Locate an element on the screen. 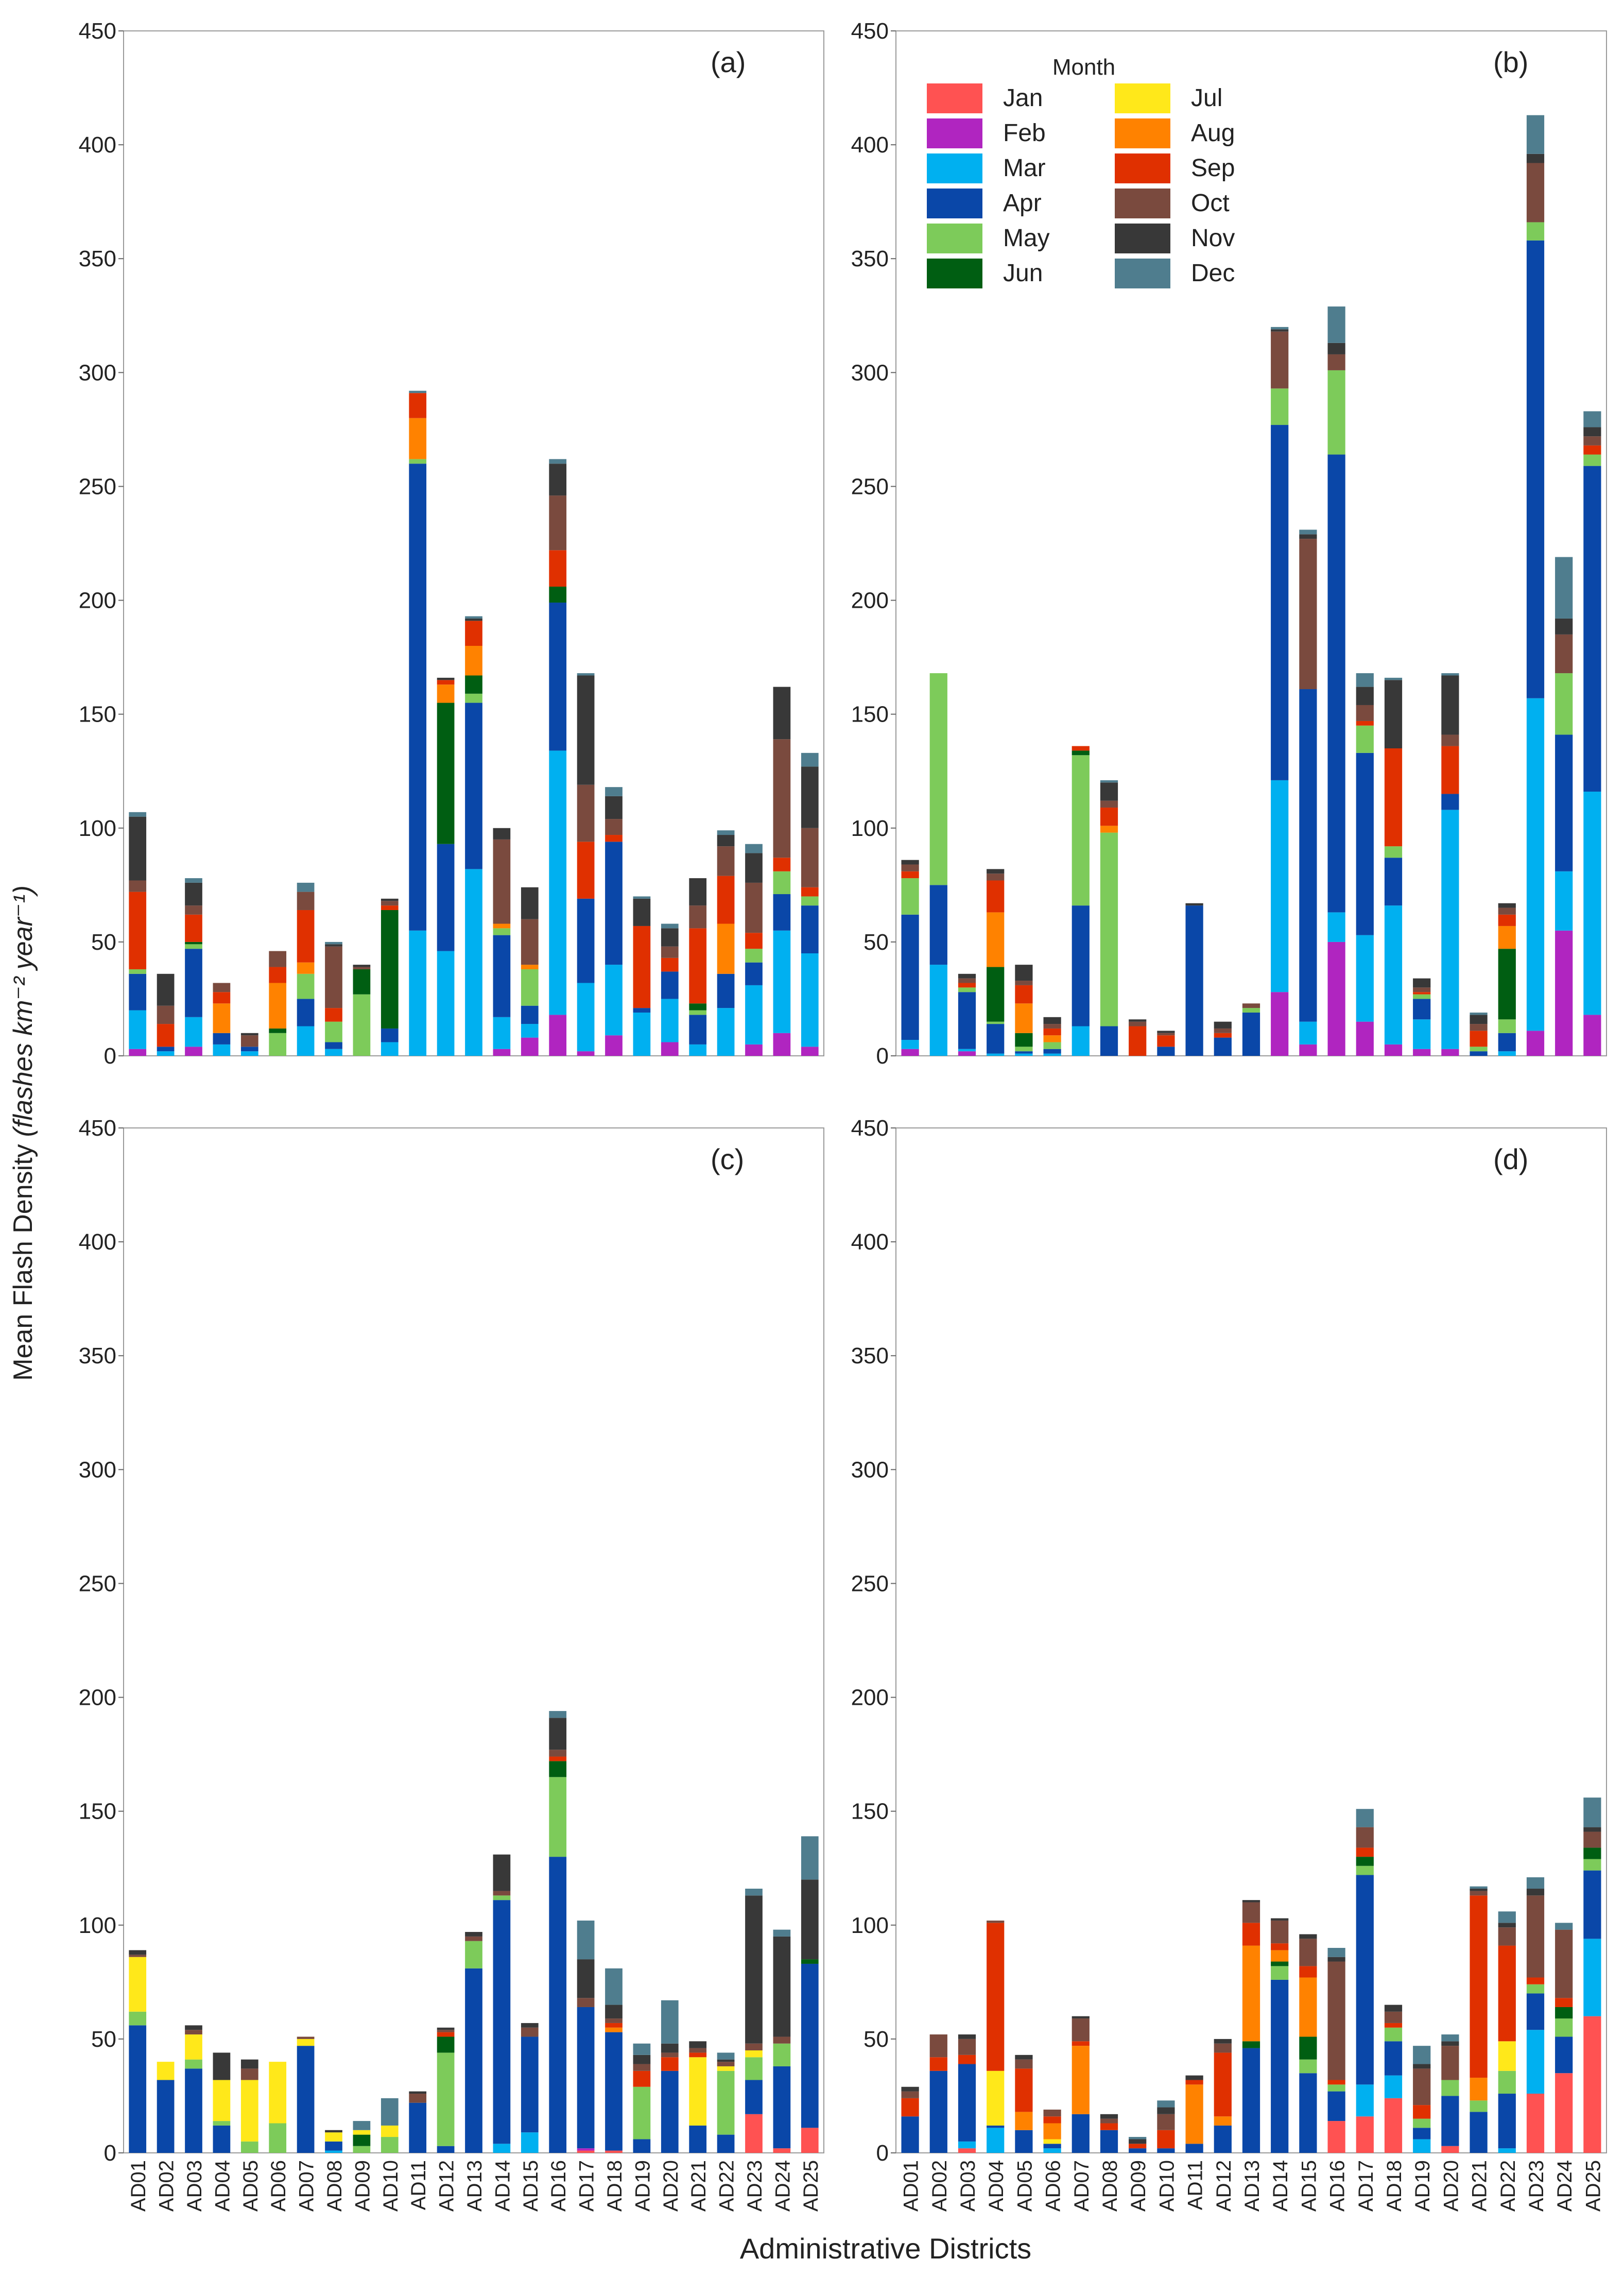  bar-segment-ad13-dec is located at coordinates (473, 617).